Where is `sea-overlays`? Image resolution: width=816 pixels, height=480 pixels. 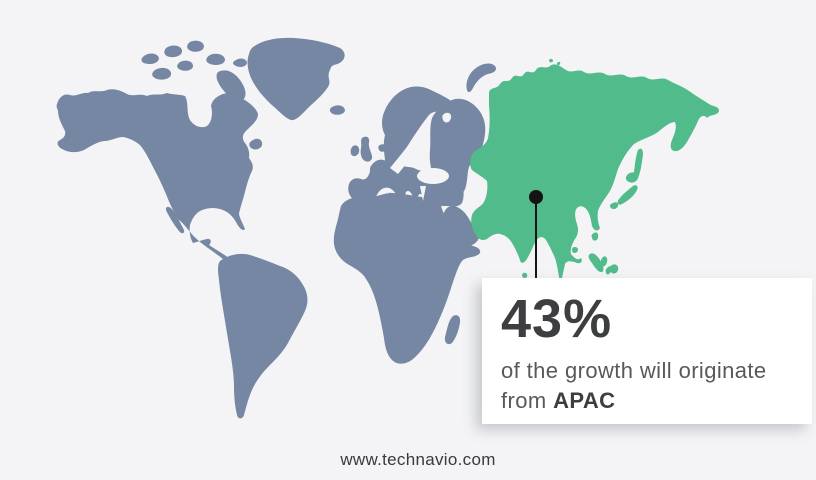 sea-overlays is located at coordinates (421, 156).